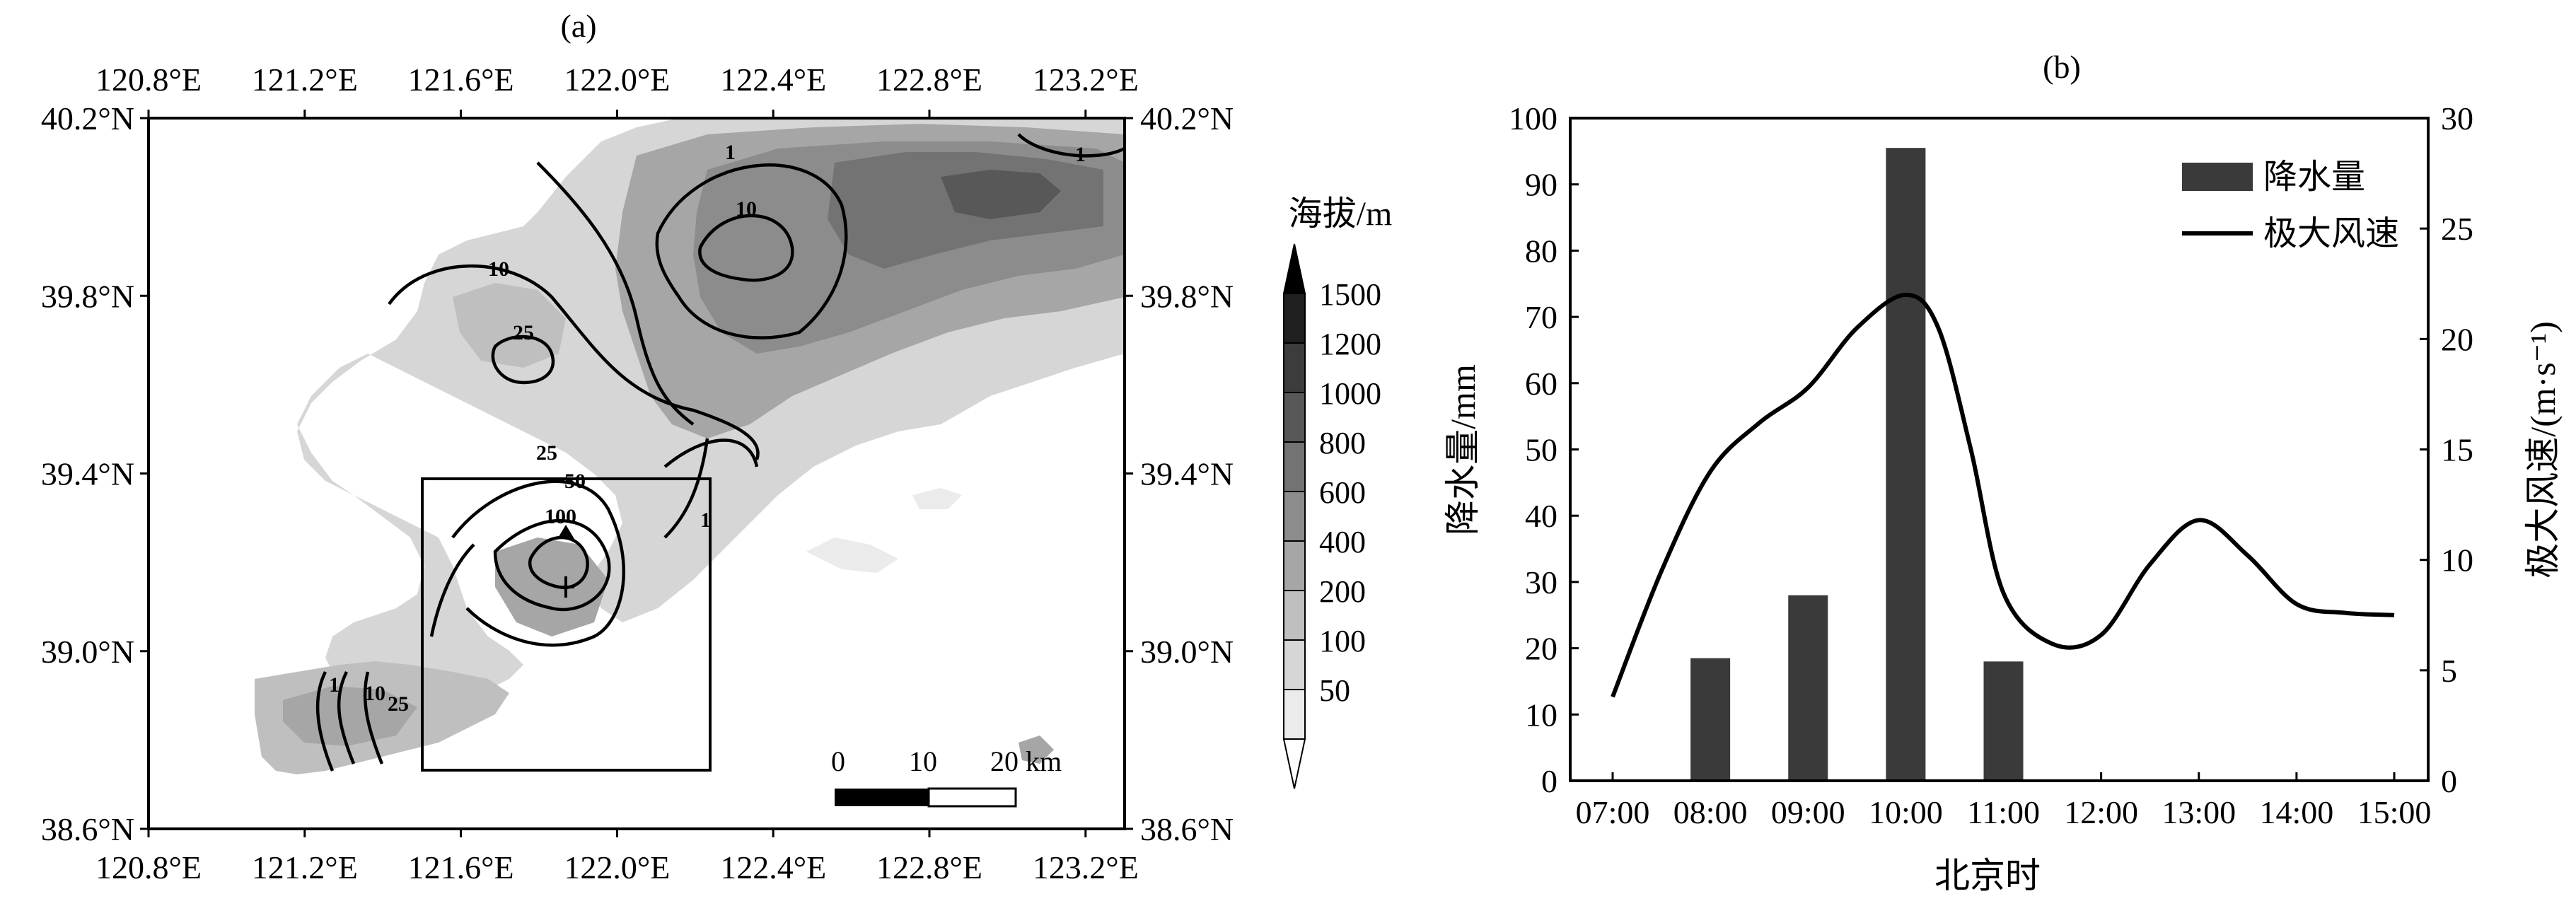 This screenshot has height=901, width=2576. What do you see at coordinates (1342, 443) in the screenshot?
I see `colorbar-label: 800` at bounding box center [1342, 443].